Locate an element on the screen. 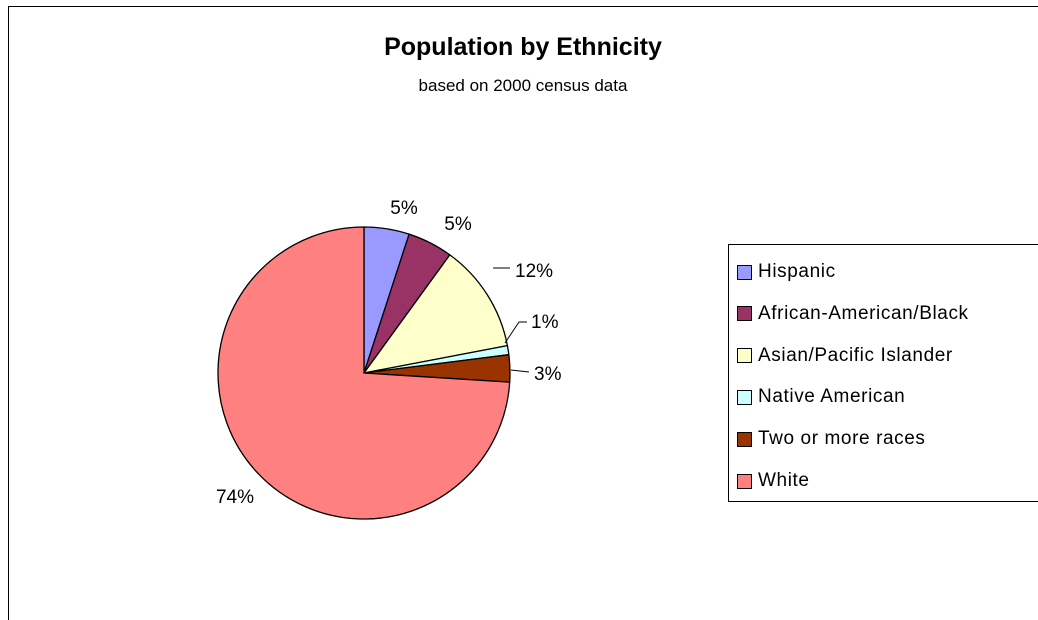 This screenshot has width=1038, height=620. legend-item: Hispanic is located at coordinates (786, 272).